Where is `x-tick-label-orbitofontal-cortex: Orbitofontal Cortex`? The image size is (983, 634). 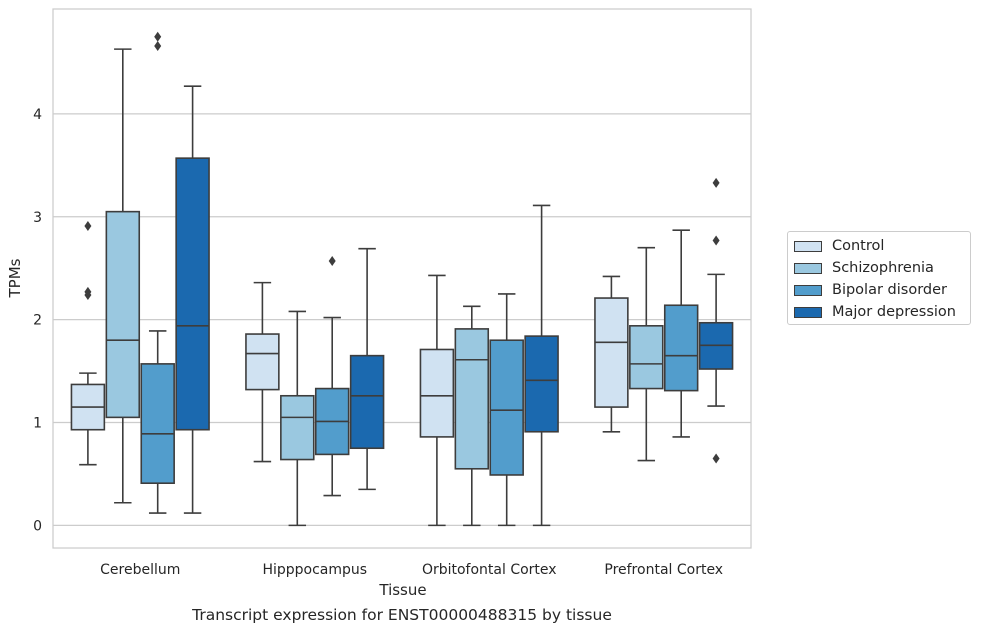 x-tick-label-orbitofontal-cortex: Orbitofontal Cortex is located at coordinates (489, 570).